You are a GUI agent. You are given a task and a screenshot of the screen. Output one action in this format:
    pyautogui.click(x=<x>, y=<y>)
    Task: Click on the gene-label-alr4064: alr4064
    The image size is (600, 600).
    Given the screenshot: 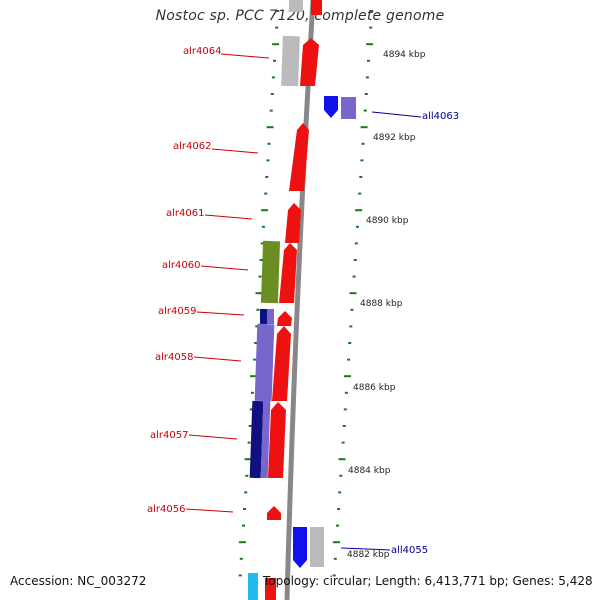 What is the action you would take?
    pyautogui.click(x=202, y=51)
    